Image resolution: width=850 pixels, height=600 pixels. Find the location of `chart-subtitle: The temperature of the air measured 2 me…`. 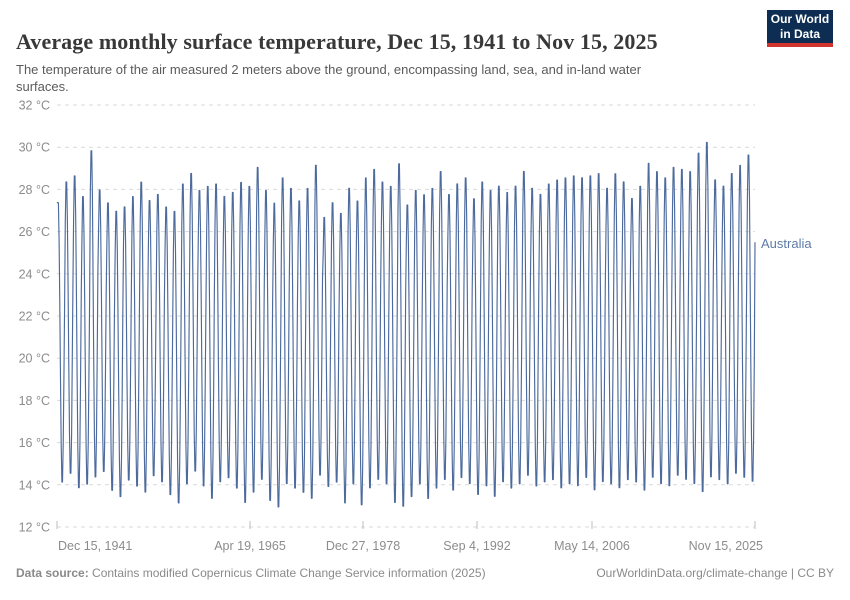

chart-subtitle: The temperature of the air measured 2 me… is located at coordinates (329, 78).